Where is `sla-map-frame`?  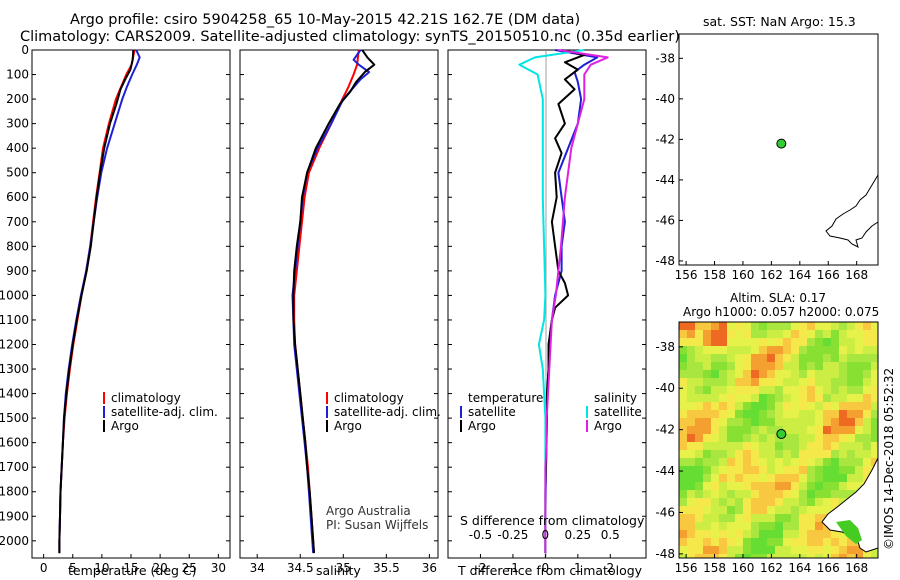 sla-map-frame is located at coordinates (778, 440).